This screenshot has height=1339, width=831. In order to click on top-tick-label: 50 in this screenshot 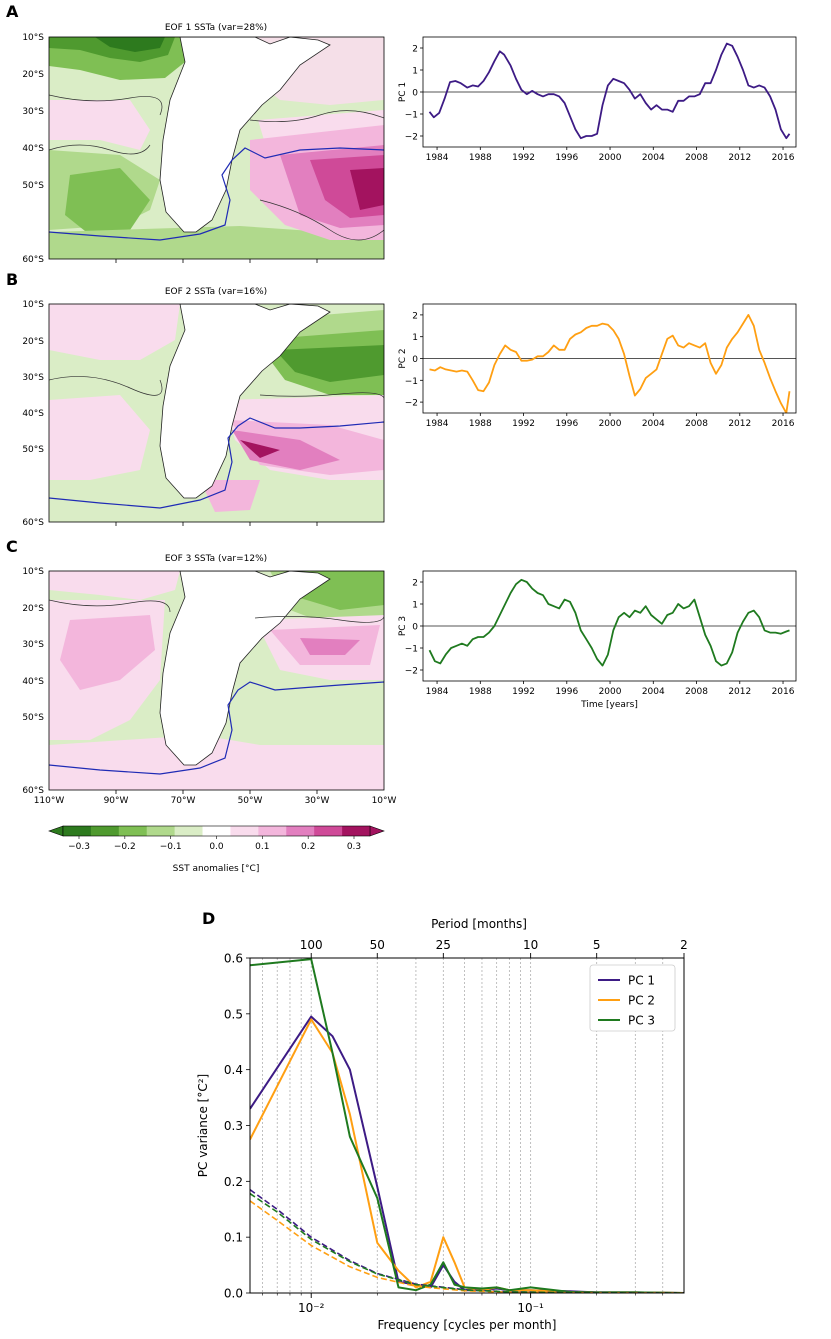, I will do `click(377, 945)`.